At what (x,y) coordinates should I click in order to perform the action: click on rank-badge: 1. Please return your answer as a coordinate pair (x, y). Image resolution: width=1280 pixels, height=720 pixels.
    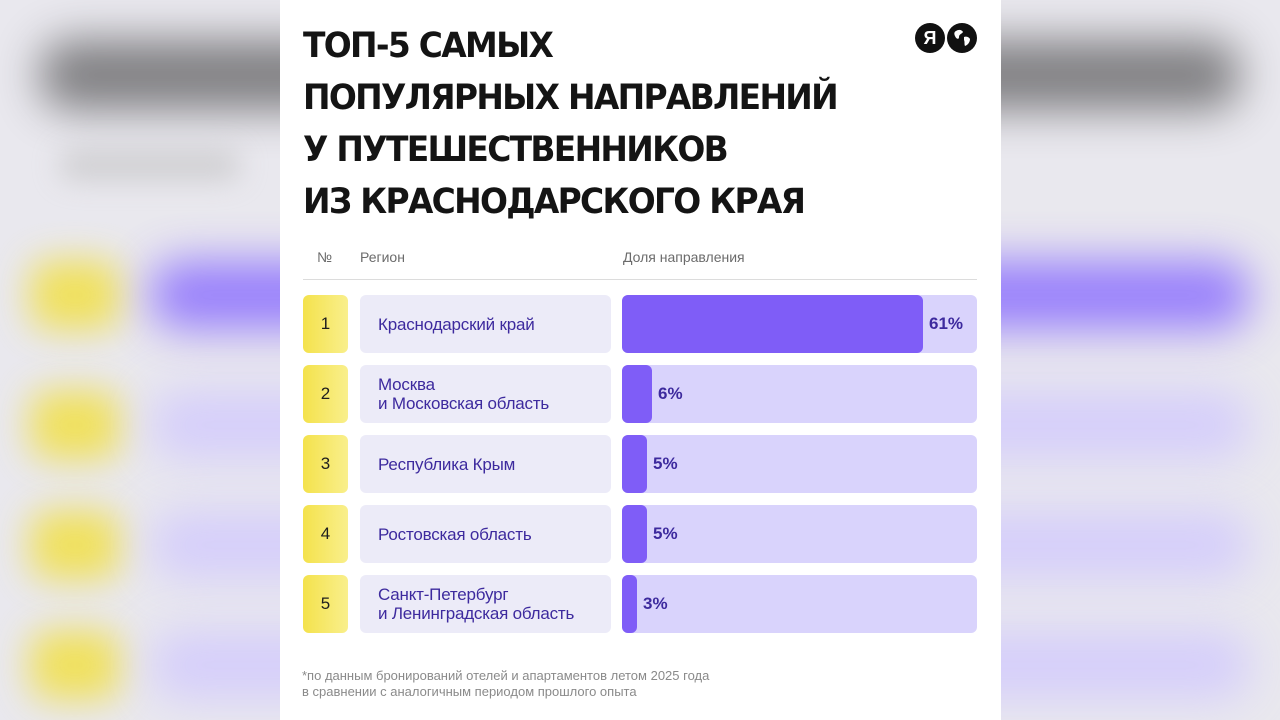
    Looking at the image, I should click on (325, 324).